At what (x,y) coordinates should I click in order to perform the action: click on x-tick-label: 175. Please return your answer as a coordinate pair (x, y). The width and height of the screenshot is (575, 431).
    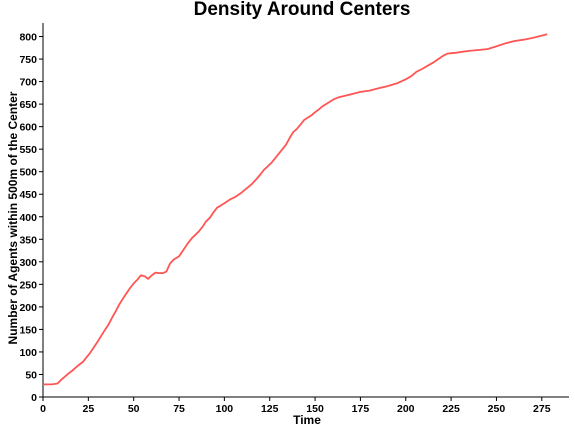
    Looking at the image, I should click on (361, 409).